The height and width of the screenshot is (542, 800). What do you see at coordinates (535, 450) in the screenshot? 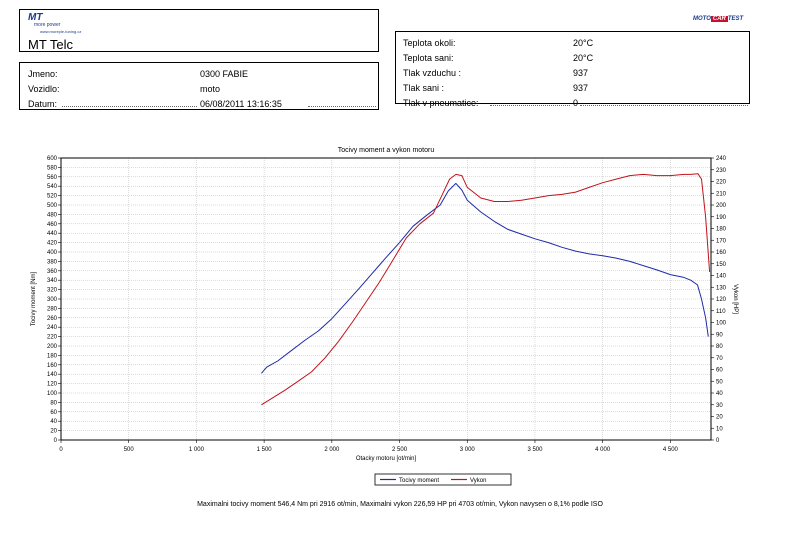
I see `x-tick-label: 3 500` at bounding box center [535, 450].